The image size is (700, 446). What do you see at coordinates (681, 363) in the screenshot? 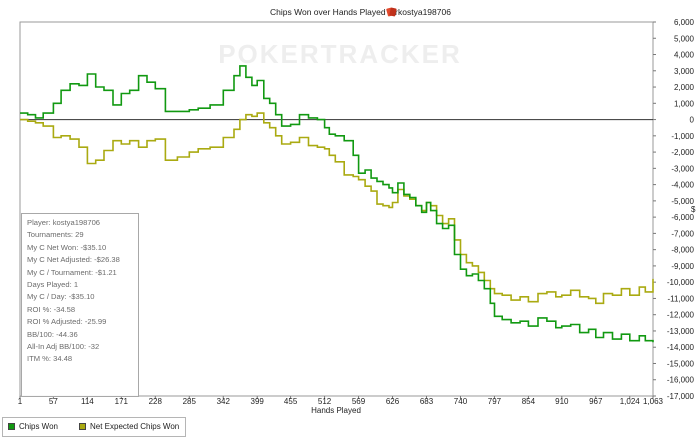
I see `y-tick-label: -15,000` at bounding box center [681, 363].